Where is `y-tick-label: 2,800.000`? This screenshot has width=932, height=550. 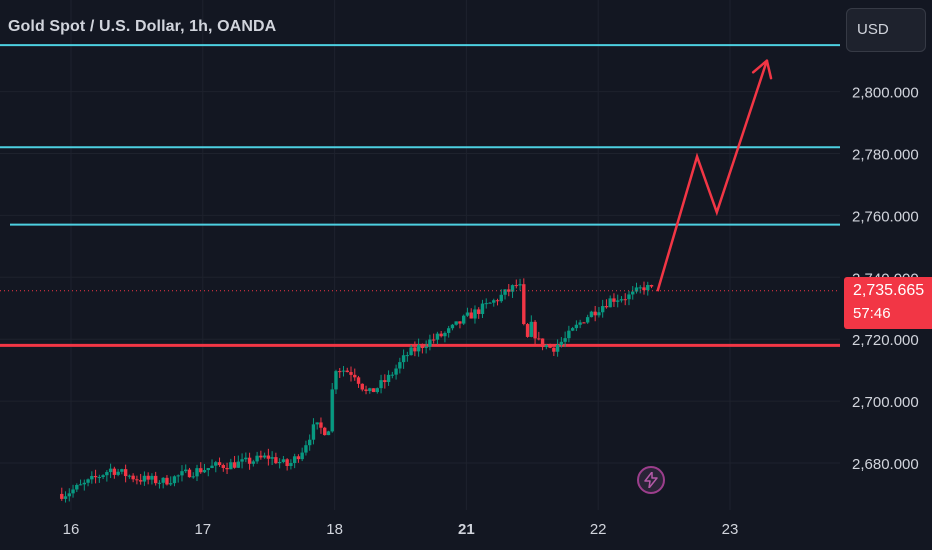
y-tick-label: 2,800.000 is located at coordinates (885, 93).